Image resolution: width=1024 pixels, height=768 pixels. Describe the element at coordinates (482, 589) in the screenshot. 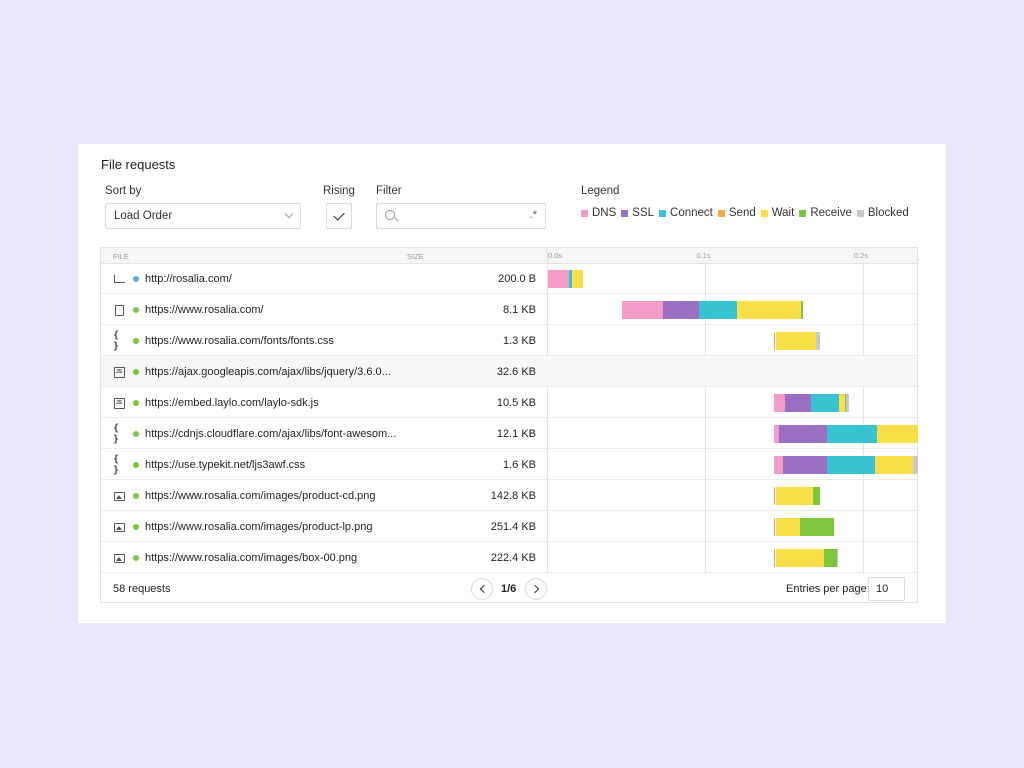

I see `previous-page-button` at that location.